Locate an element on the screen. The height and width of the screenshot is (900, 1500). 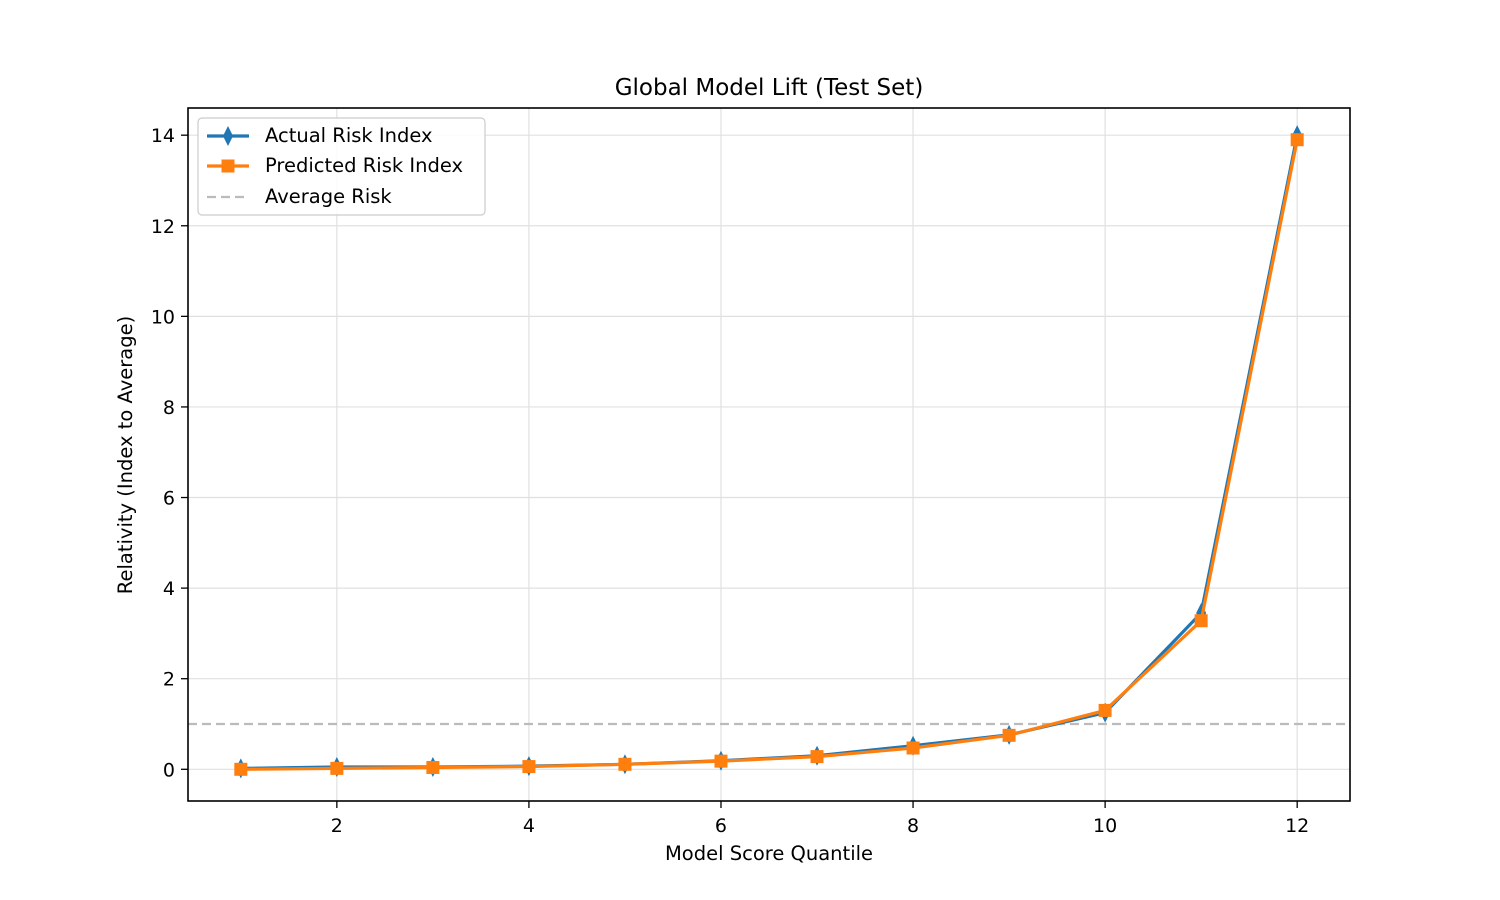
y-tick-label: 8 is located at coordinates (169, 408).